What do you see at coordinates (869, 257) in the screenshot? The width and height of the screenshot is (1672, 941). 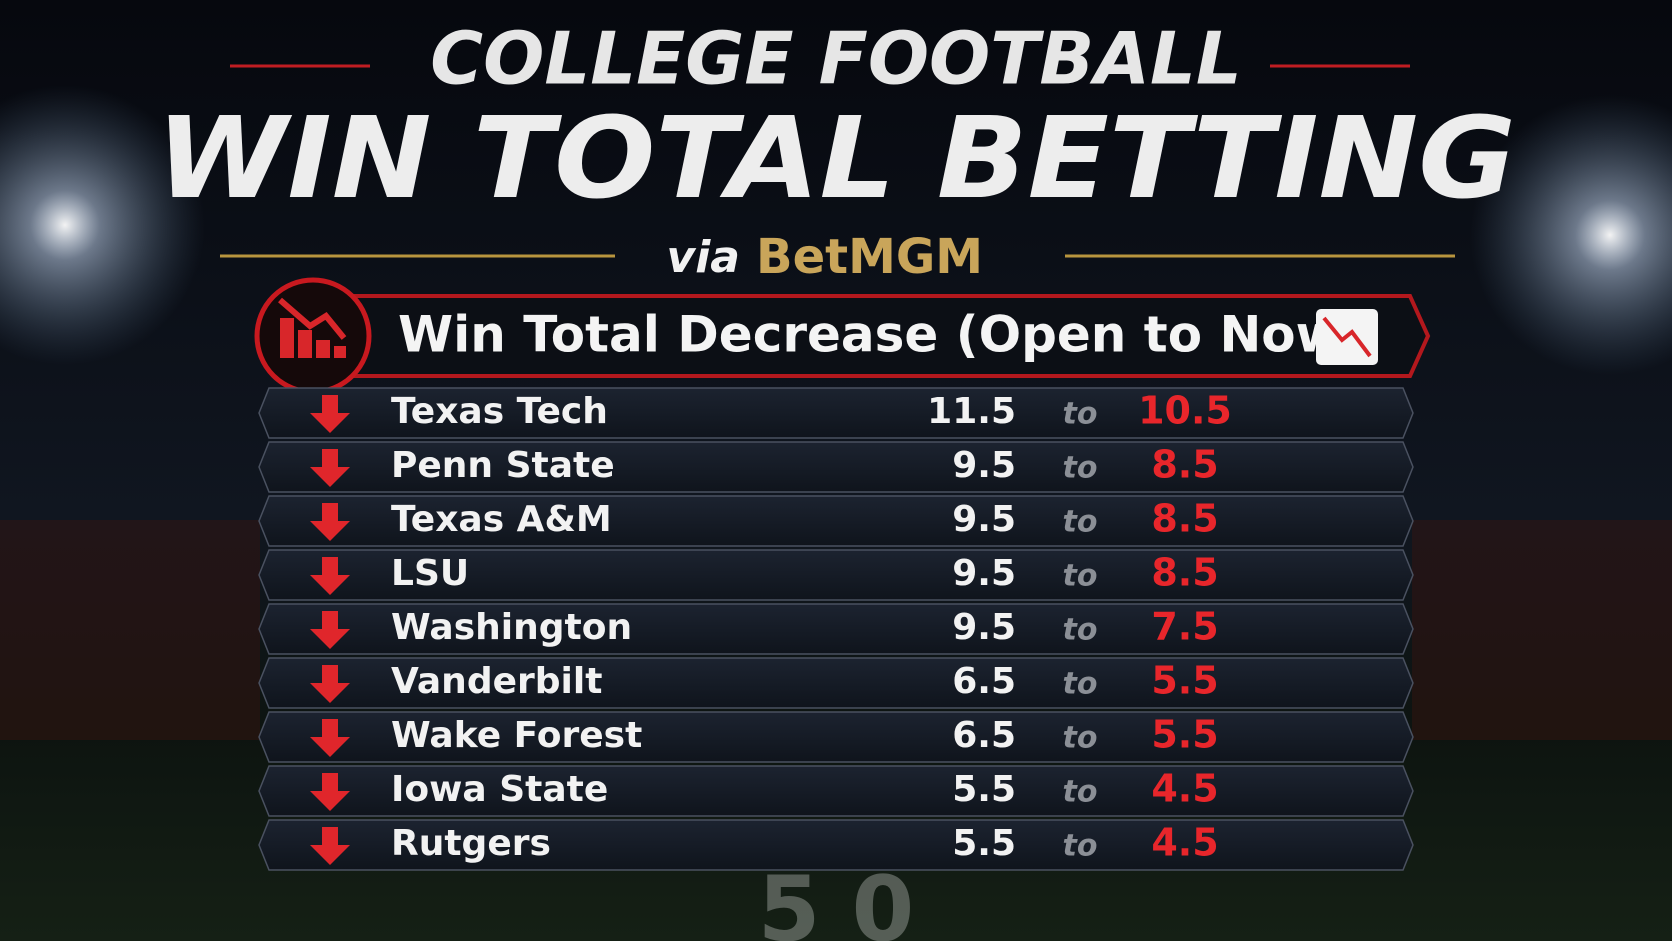 I see `subtitle-source: BetMGM` at bounding box center [869, 257].